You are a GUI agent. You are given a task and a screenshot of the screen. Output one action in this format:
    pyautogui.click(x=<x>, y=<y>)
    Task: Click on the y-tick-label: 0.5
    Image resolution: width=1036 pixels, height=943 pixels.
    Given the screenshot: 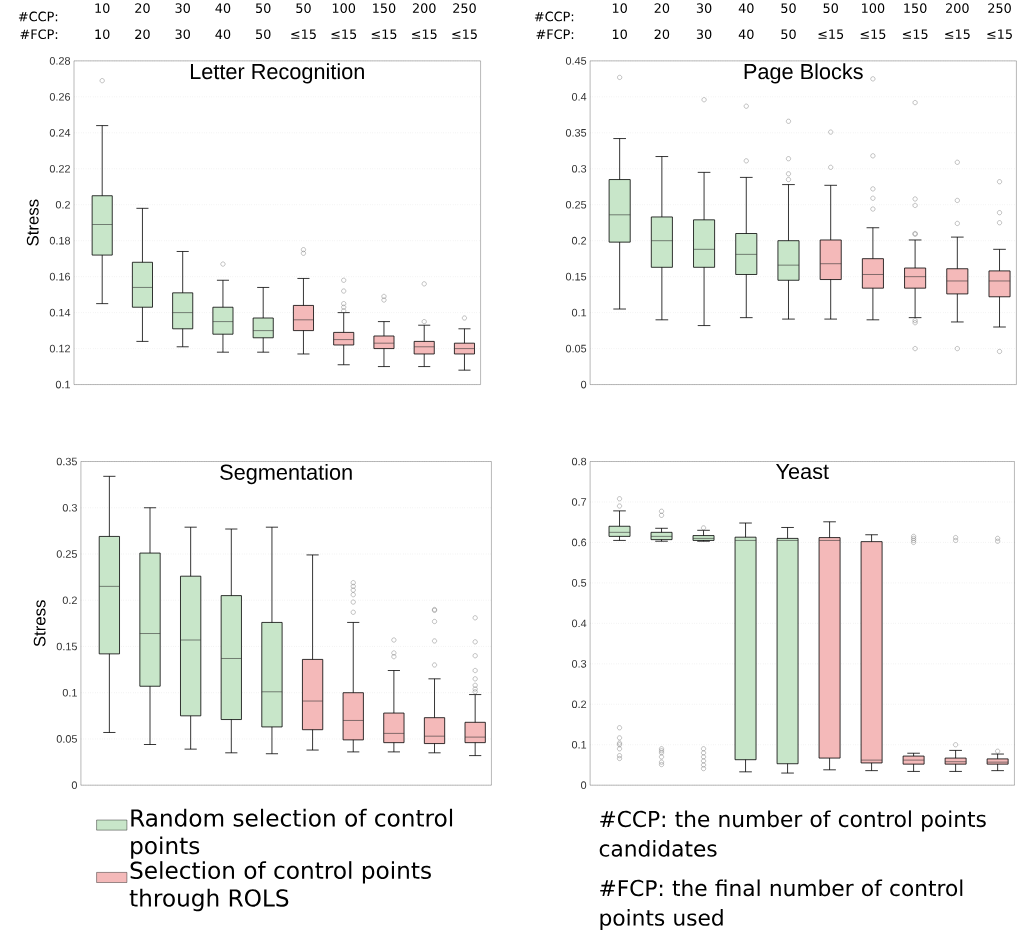 What is the action you would take?
    pyautogui.click(x=579, y=583)
    